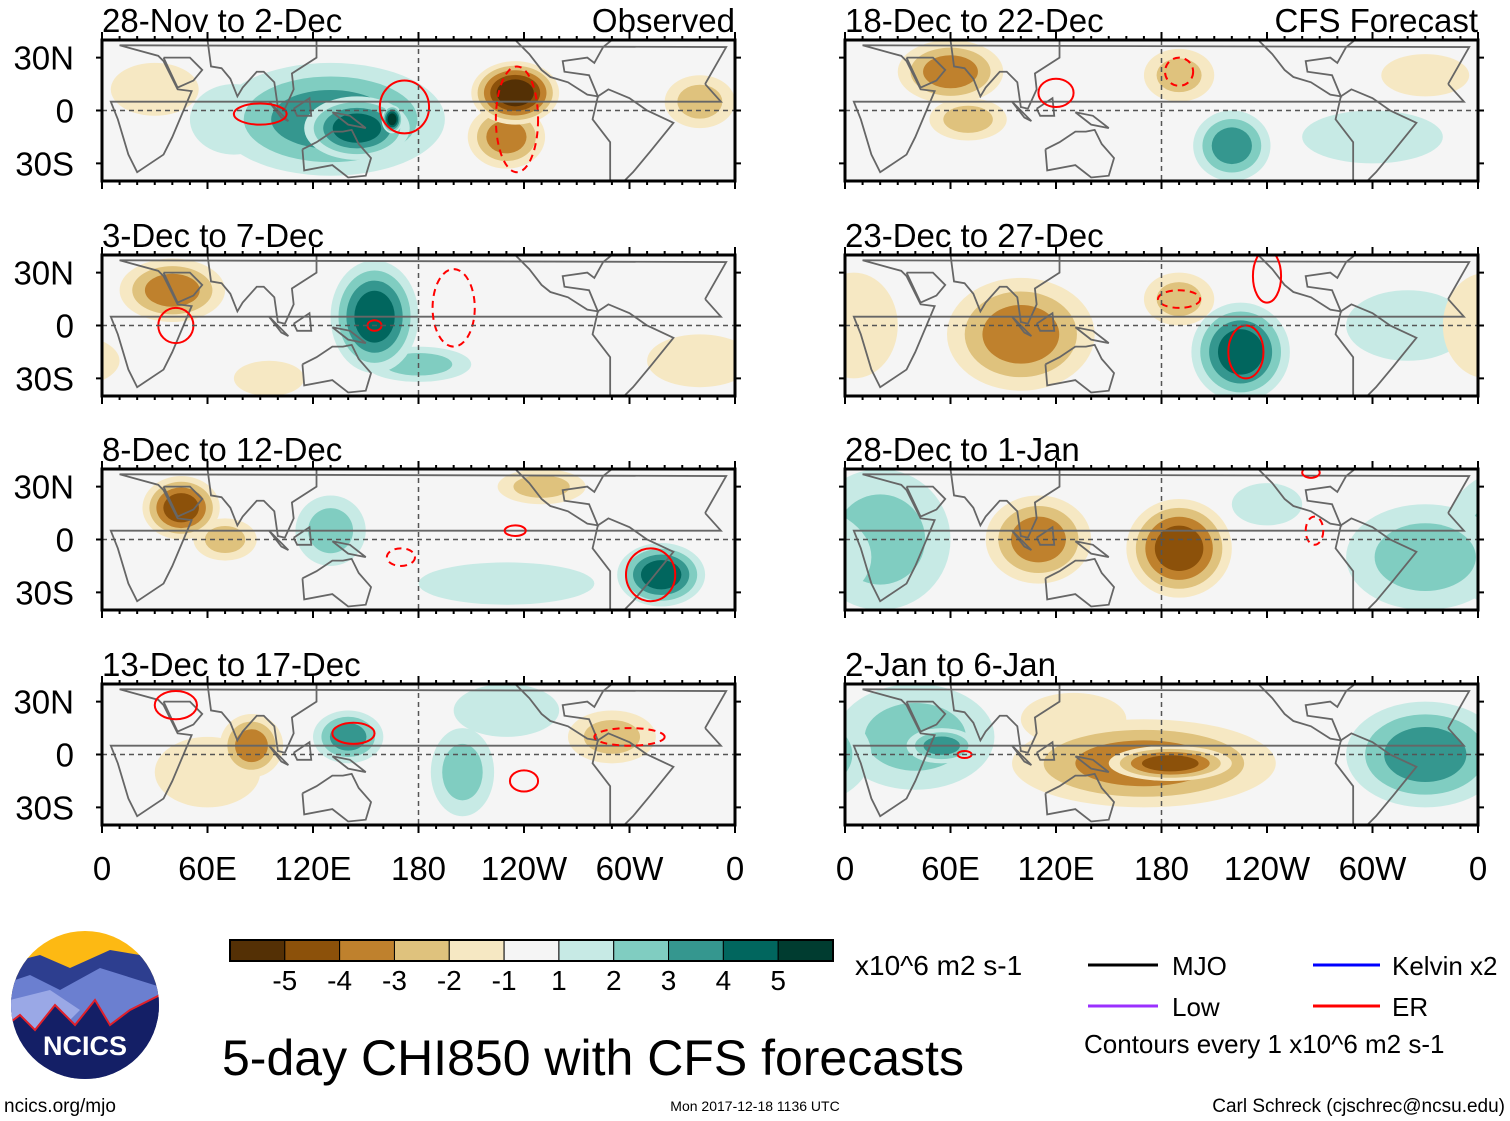  What do you see at coordinates (1199, 966) in the screenshot?
I see `legend-label-mjo: MJO` at bounding box center [1199, 966].